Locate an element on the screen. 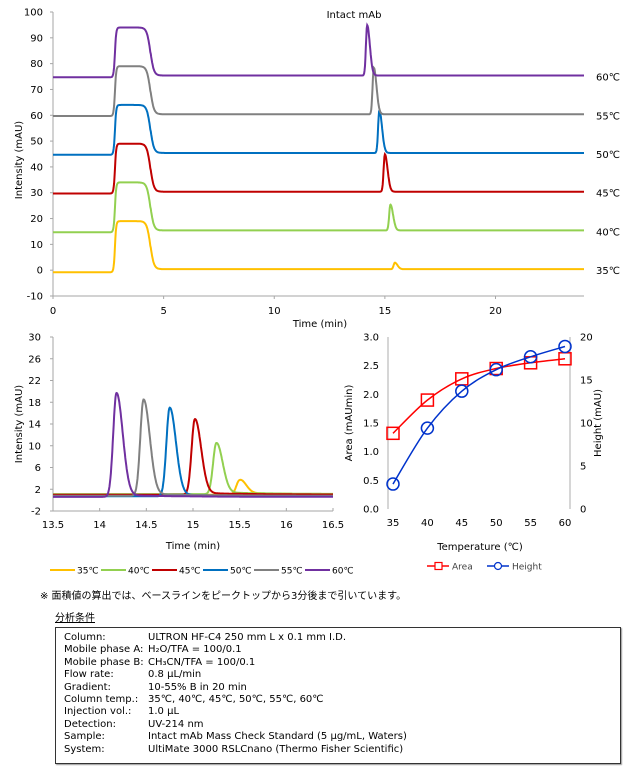 This screenshot has width=630, height=776. temperature-x-tick-label: 45 is located at coordinates (461, 523).